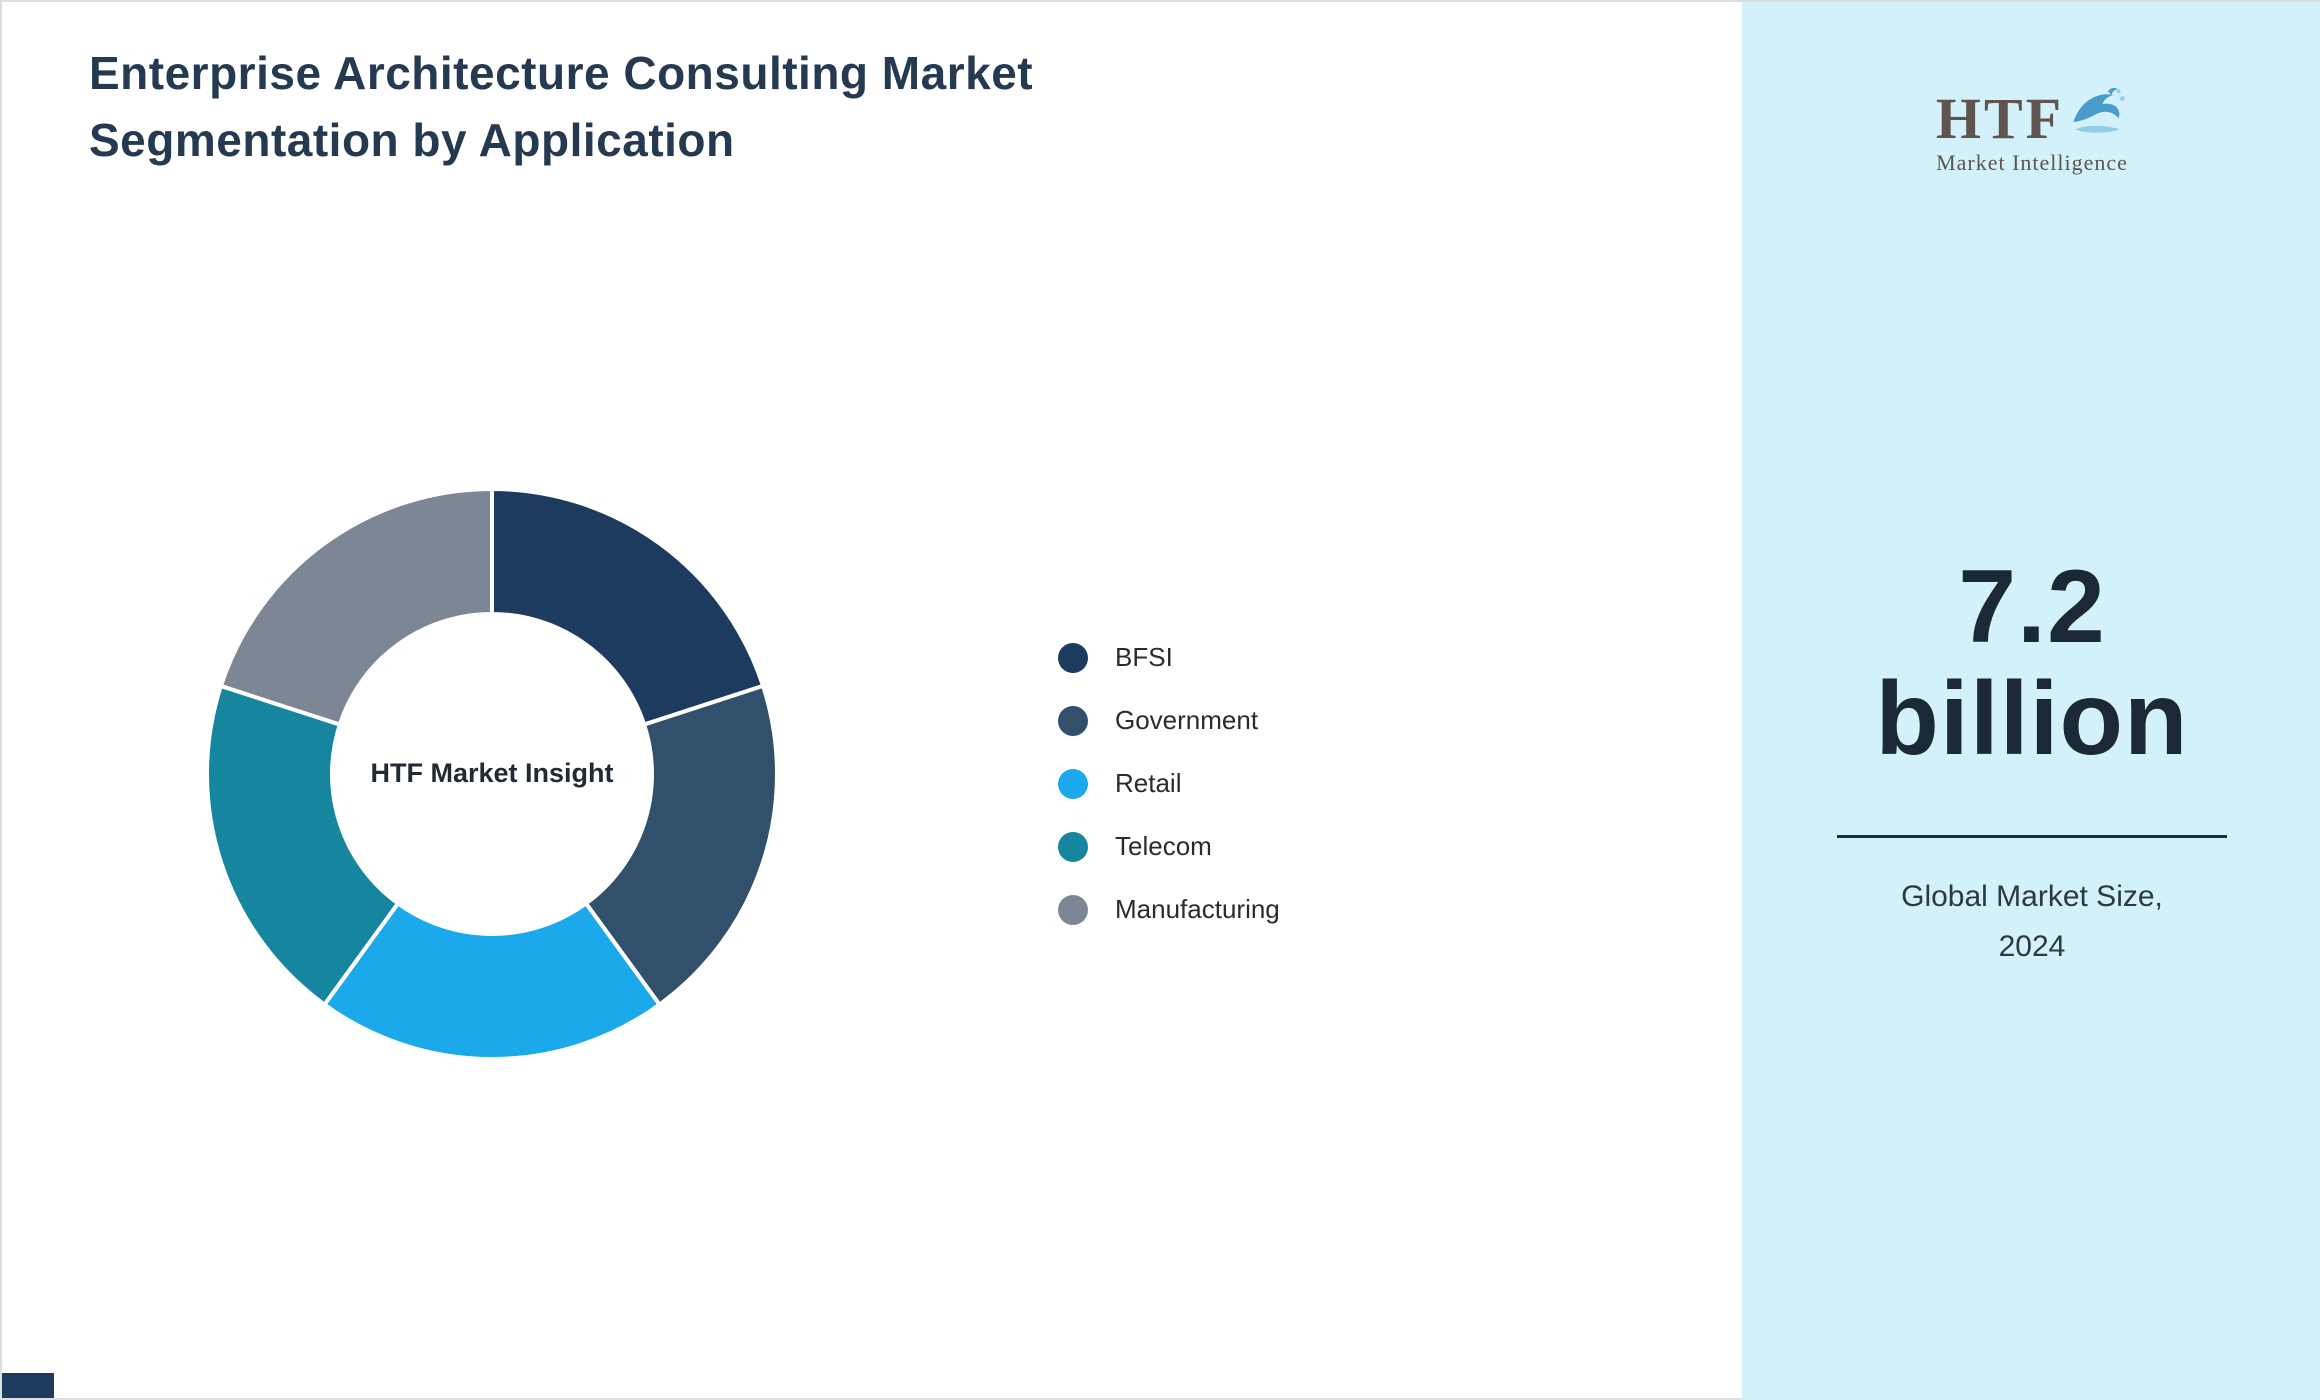  Describe the element at coordinates (492, 981) in the screenshot. I see `donut-segment-retail` at that location.